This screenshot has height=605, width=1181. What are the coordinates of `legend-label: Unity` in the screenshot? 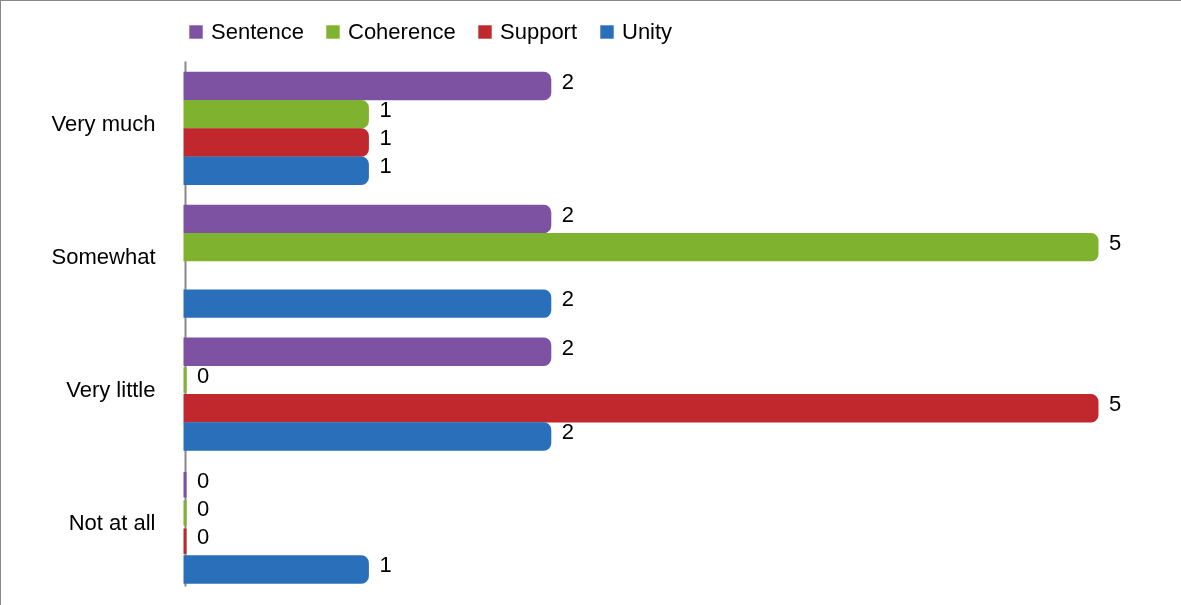 It's located at (647, 31).